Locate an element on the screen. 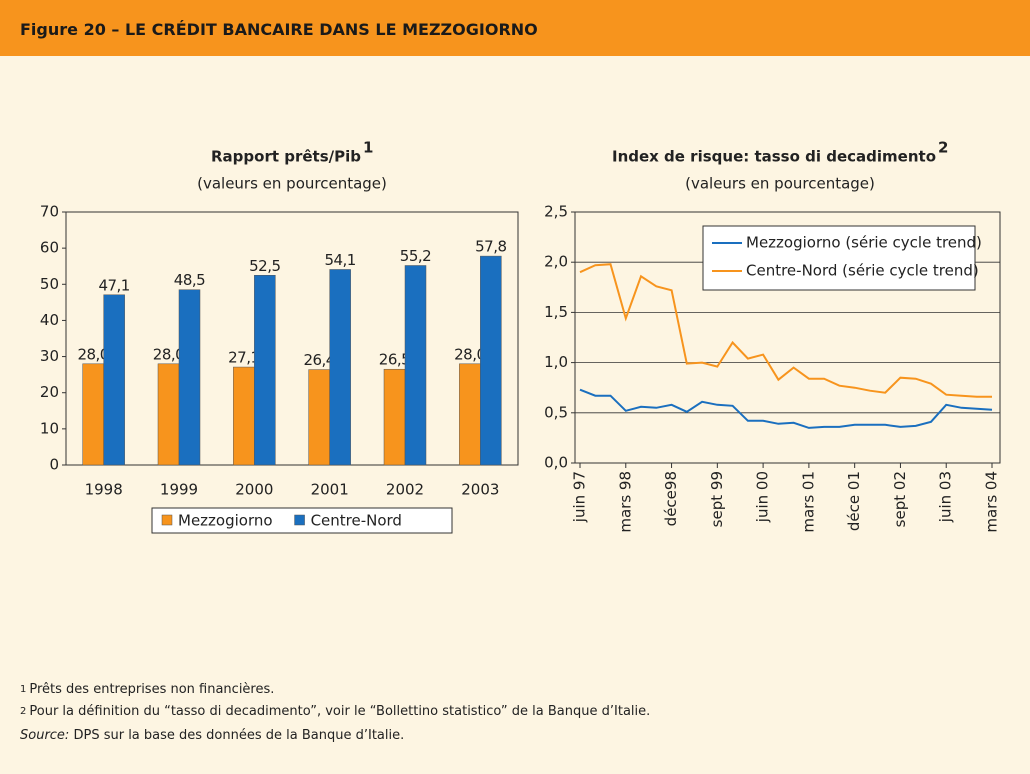 This screenshot has width=1030, height=774. y-tick-label: 1,5 is located at coordinates (556, 312).